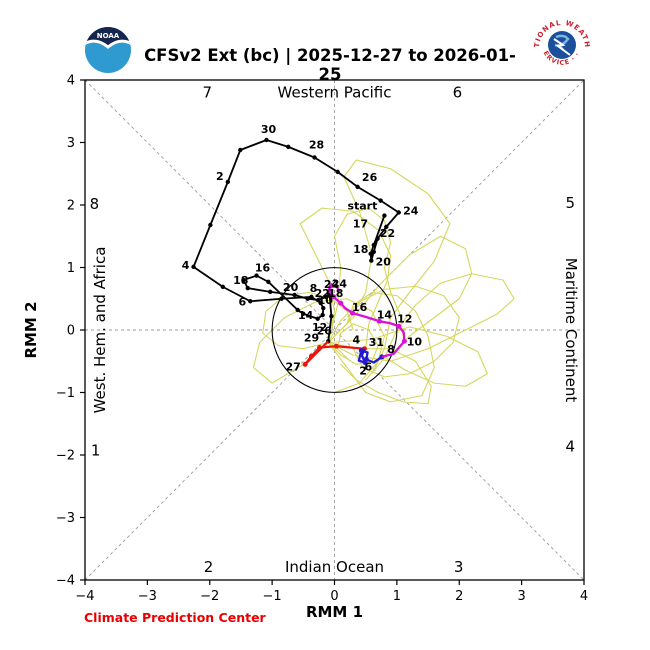 This screenshot has width=650, height=650. Describe the element at coordinates (356, 340) in the screenshot. I see `forecast-week2-date-label: 4` at that location.